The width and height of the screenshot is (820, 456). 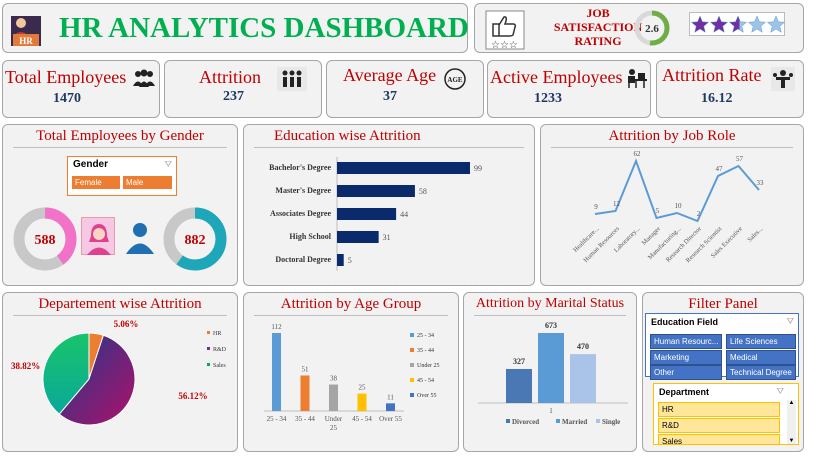 I want to click on satisfaction-label: JOB SATISFACTION RATING, so click(x=598, y=27).